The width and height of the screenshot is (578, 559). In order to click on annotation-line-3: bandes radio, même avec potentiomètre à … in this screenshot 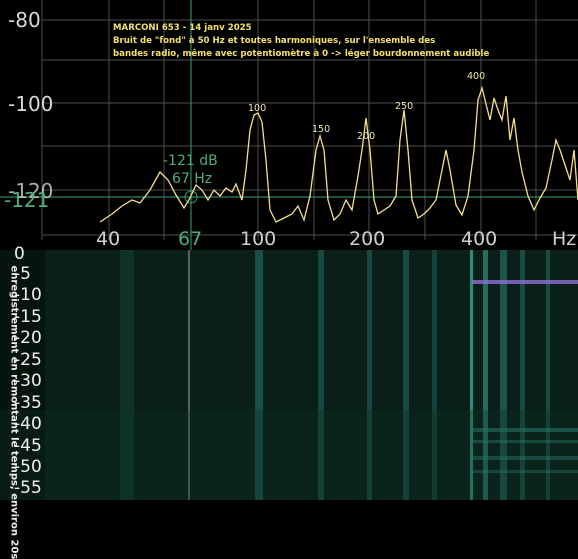, I will do `click(301, 54)`.